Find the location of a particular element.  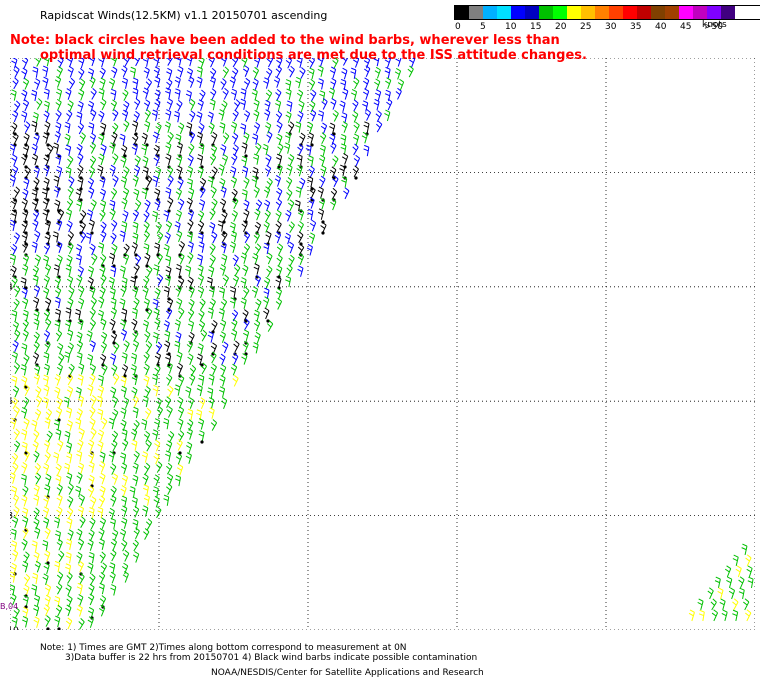

legend-label: 25 is located at coordinates (586, 27).